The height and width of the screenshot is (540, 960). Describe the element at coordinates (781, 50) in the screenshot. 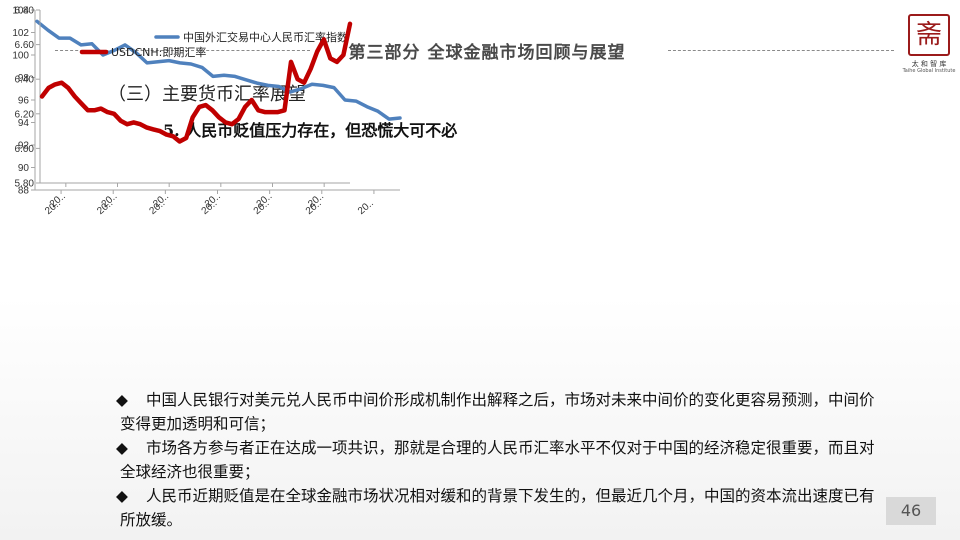

I see `header-divider-right` at that location.